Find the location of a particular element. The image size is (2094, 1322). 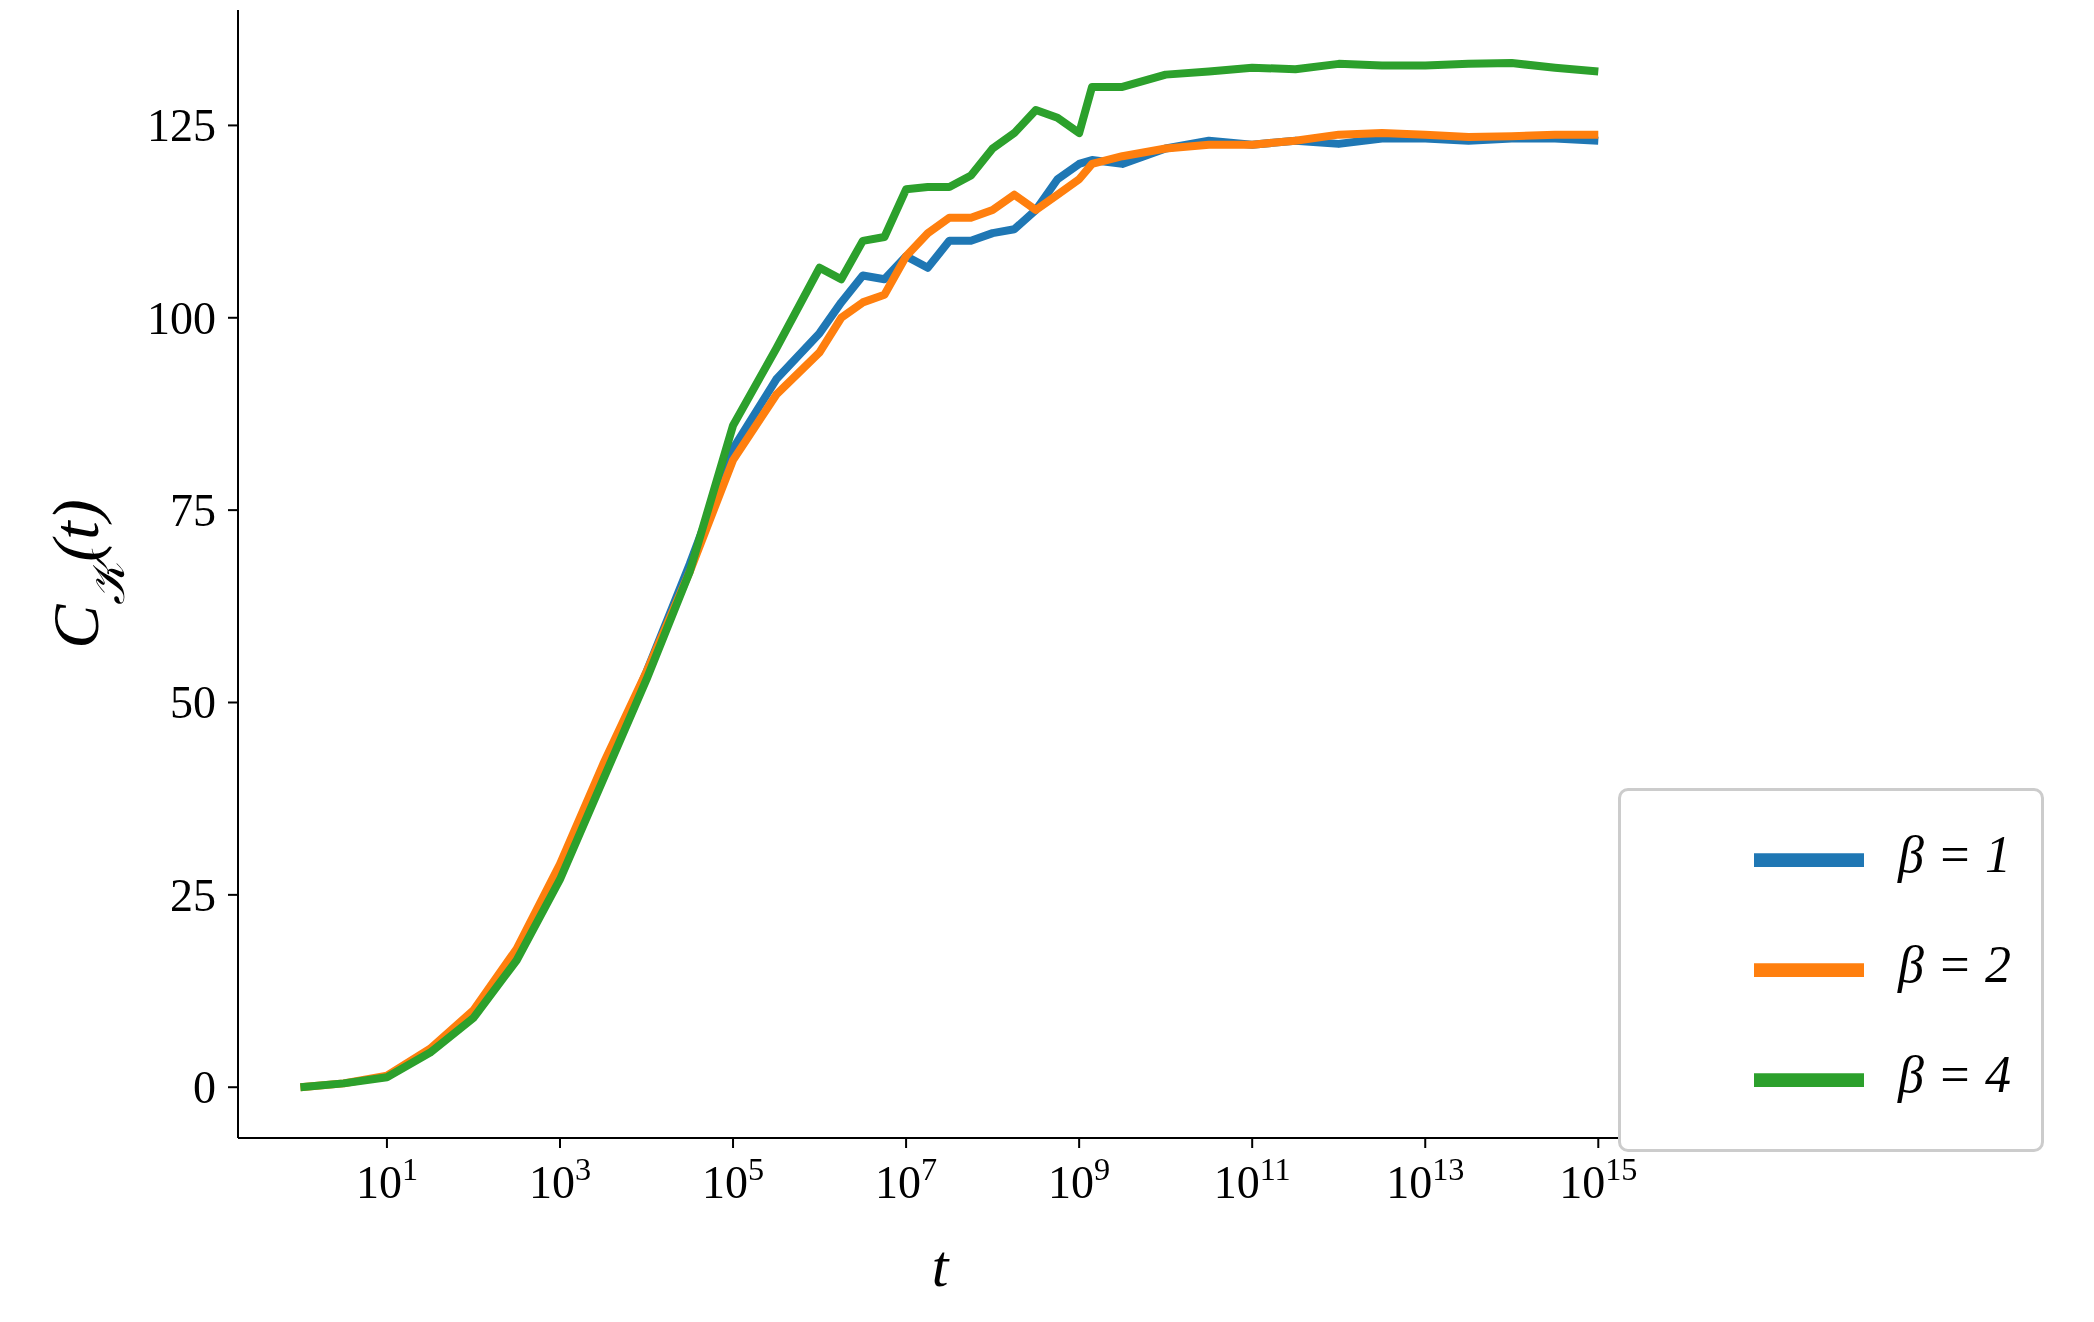

x-tick-label: 10$^{5}$ is located at coordinates (733, 1179).